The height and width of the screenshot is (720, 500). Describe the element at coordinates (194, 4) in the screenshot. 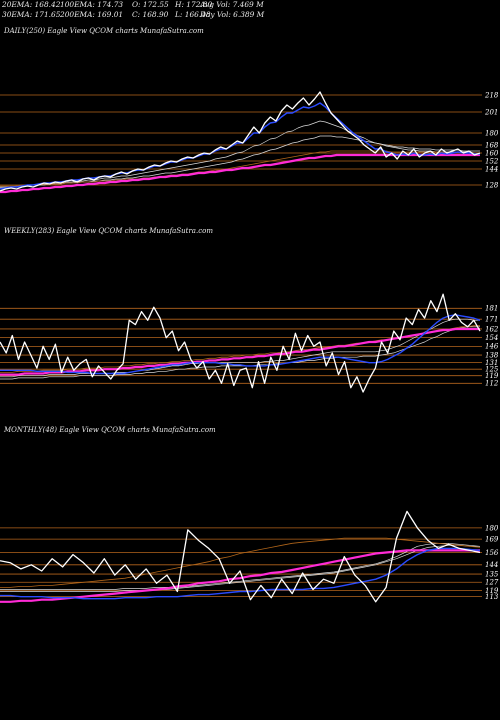

I see `header-high: H: 172.80` at that location.